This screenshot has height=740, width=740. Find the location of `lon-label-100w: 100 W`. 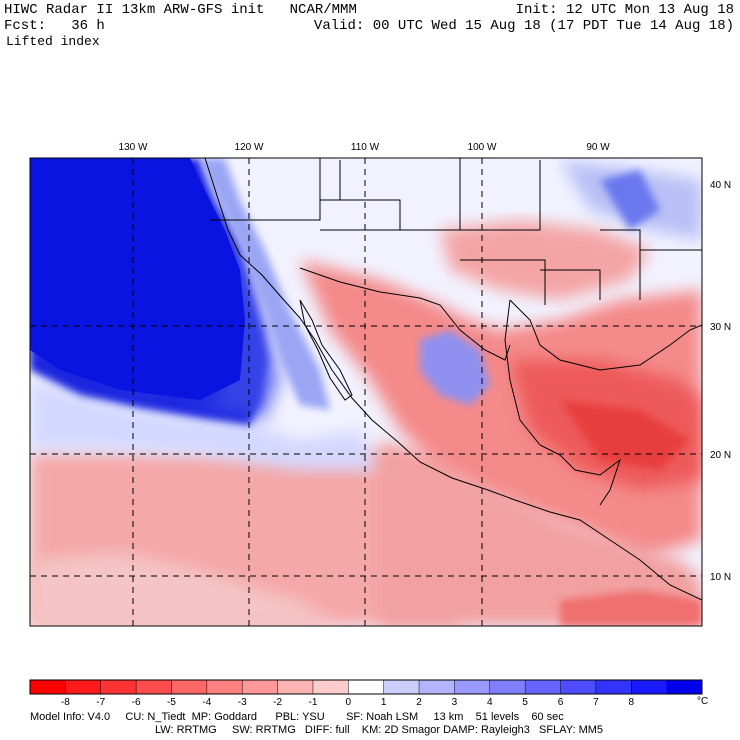

lon-label-100w: 100 W is located at coordinates (482, 147).